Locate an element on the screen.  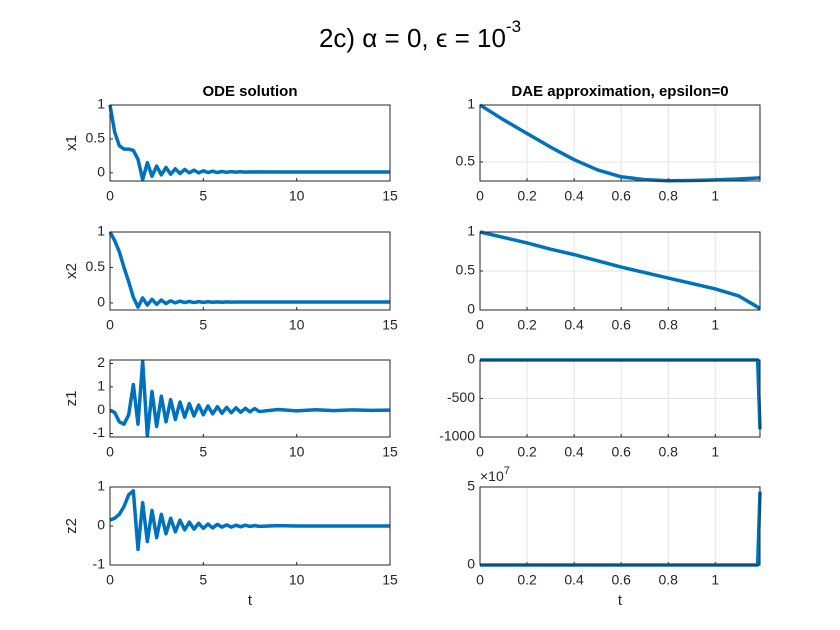
y-axis-label: x2 is located at coordinates (71, 271).